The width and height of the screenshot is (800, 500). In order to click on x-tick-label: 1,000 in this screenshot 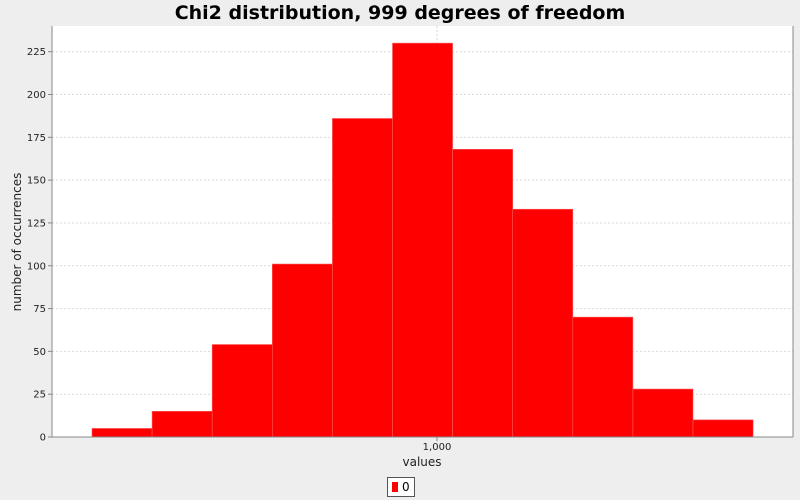, I will do `click(437, 447)`.